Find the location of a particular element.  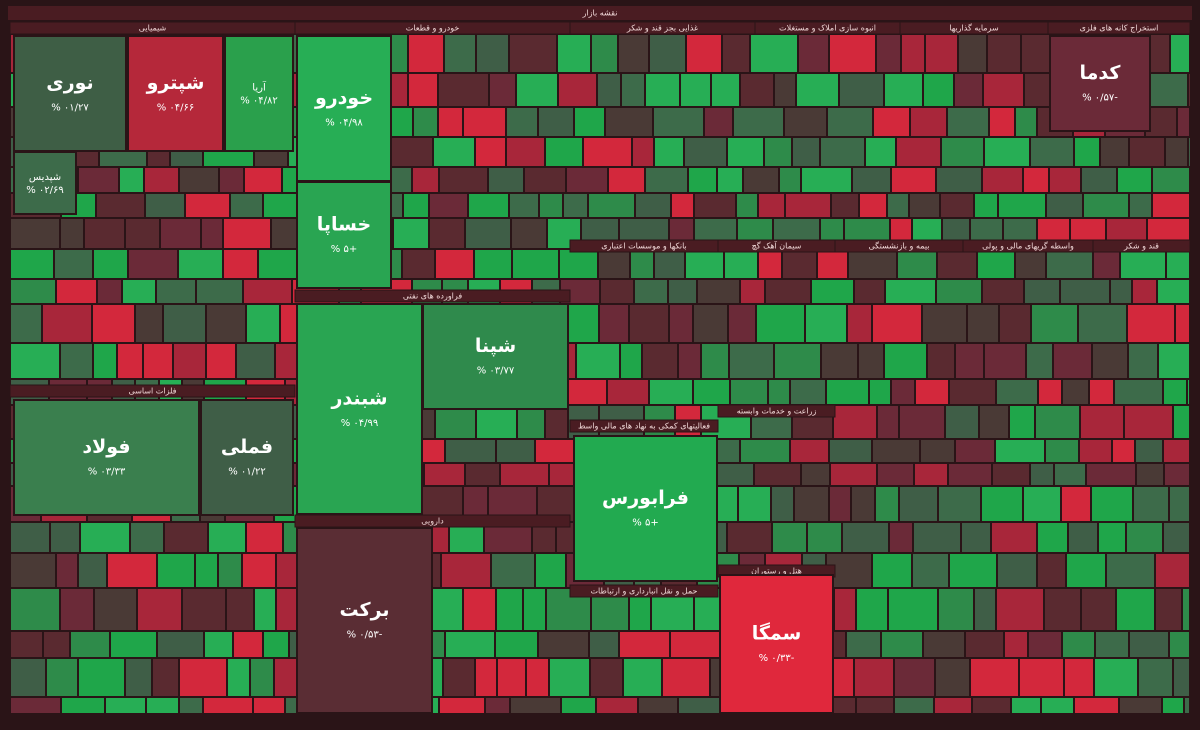

stock-change: % ۰۳/۳۳ is located at coordinates (107, 472).